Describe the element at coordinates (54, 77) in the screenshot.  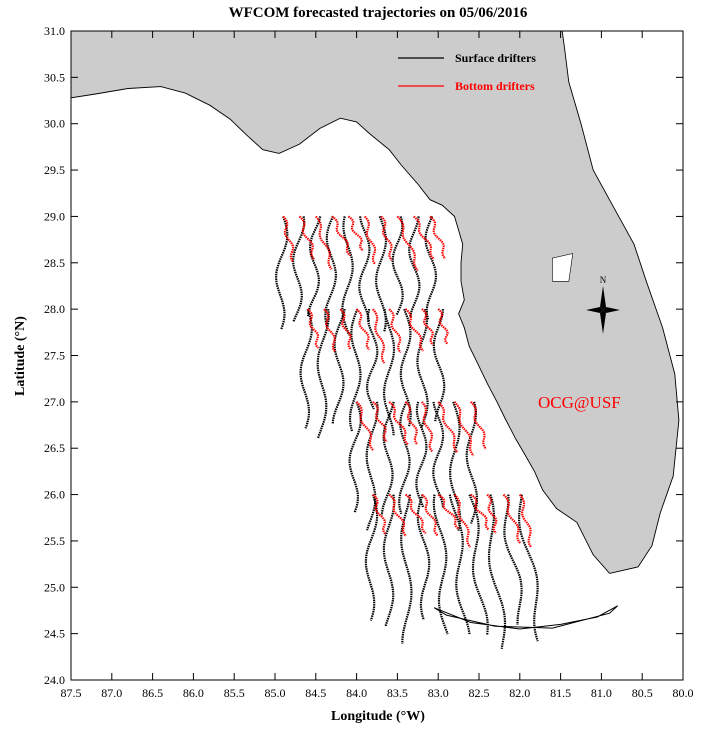
I see `y-tick-label: 30.5` at that location.